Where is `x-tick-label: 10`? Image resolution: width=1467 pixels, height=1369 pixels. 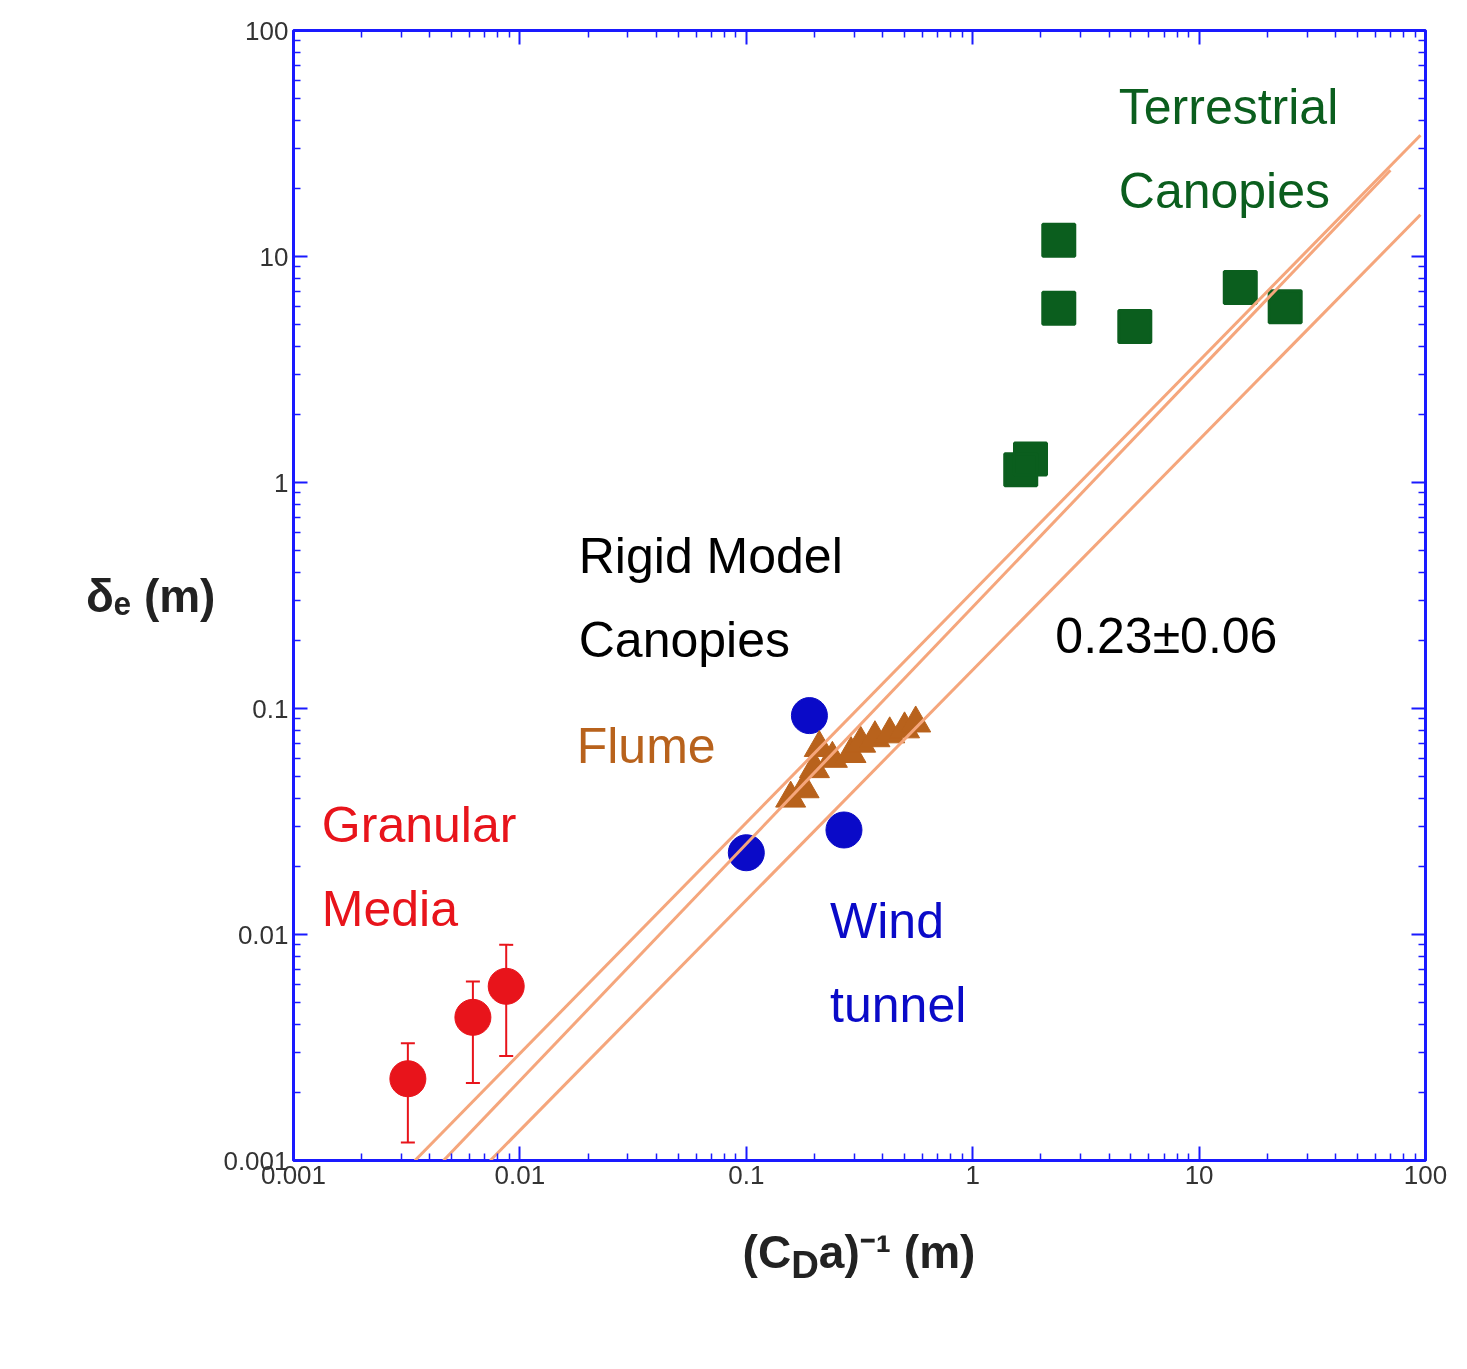 x-tick-label: 10 is located at coordinates (1199, 1174).